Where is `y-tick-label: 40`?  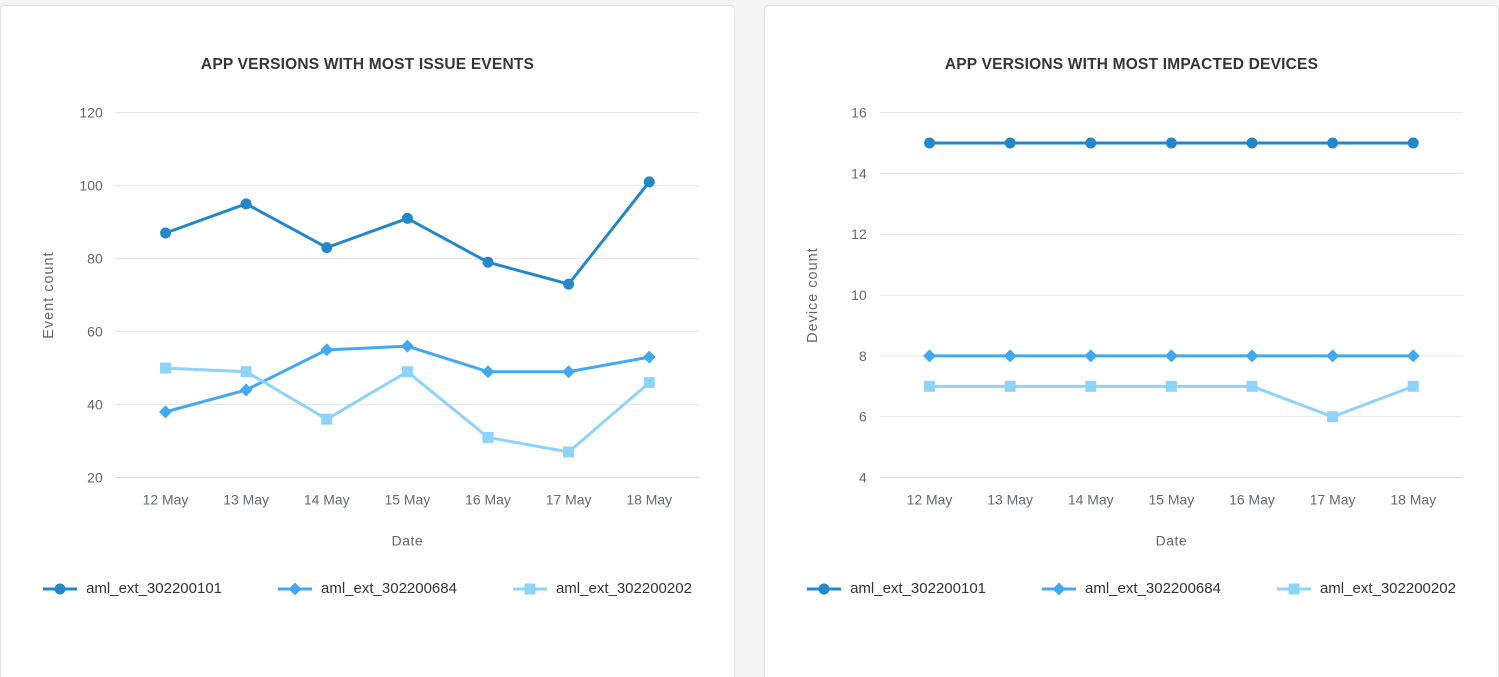 y-tick-label: 40 is located at coordinates (95, 405).